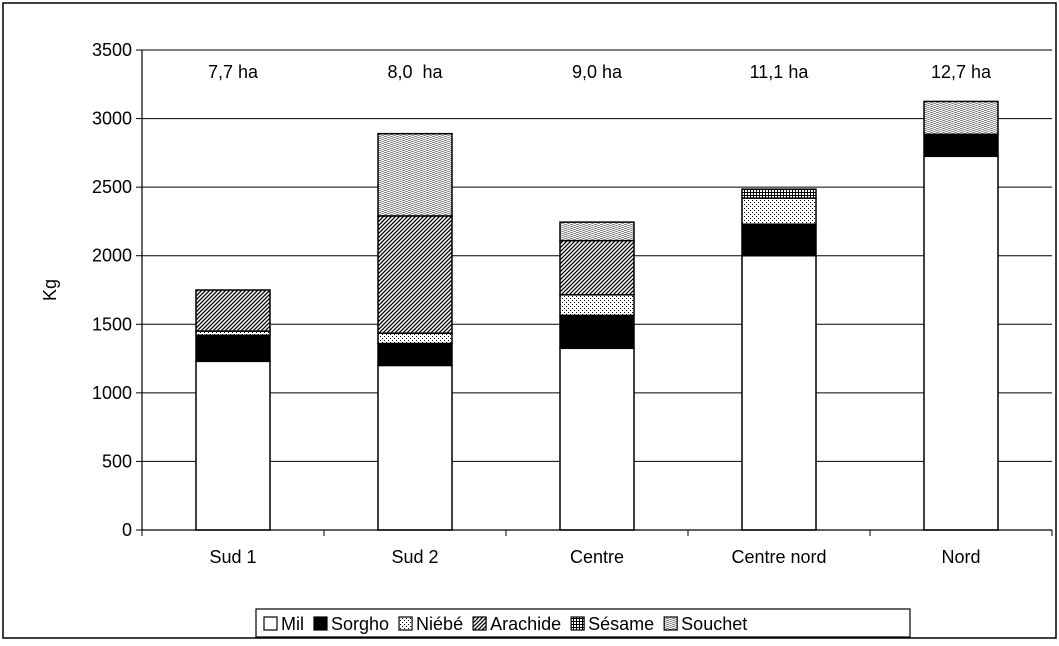 The width and height of the screenshot is (1059, 646). What do you see at coordinates (778, 557) in the screenshot?
I see `x-tick-label: Centre nord` at bounding box center [778, 557].